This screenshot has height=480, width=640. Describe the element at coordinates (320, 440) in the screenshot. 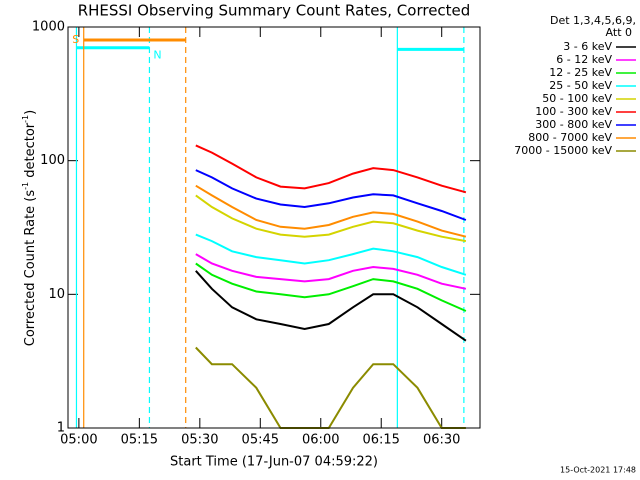

I see `x-tick-label: 06:00` at that location.